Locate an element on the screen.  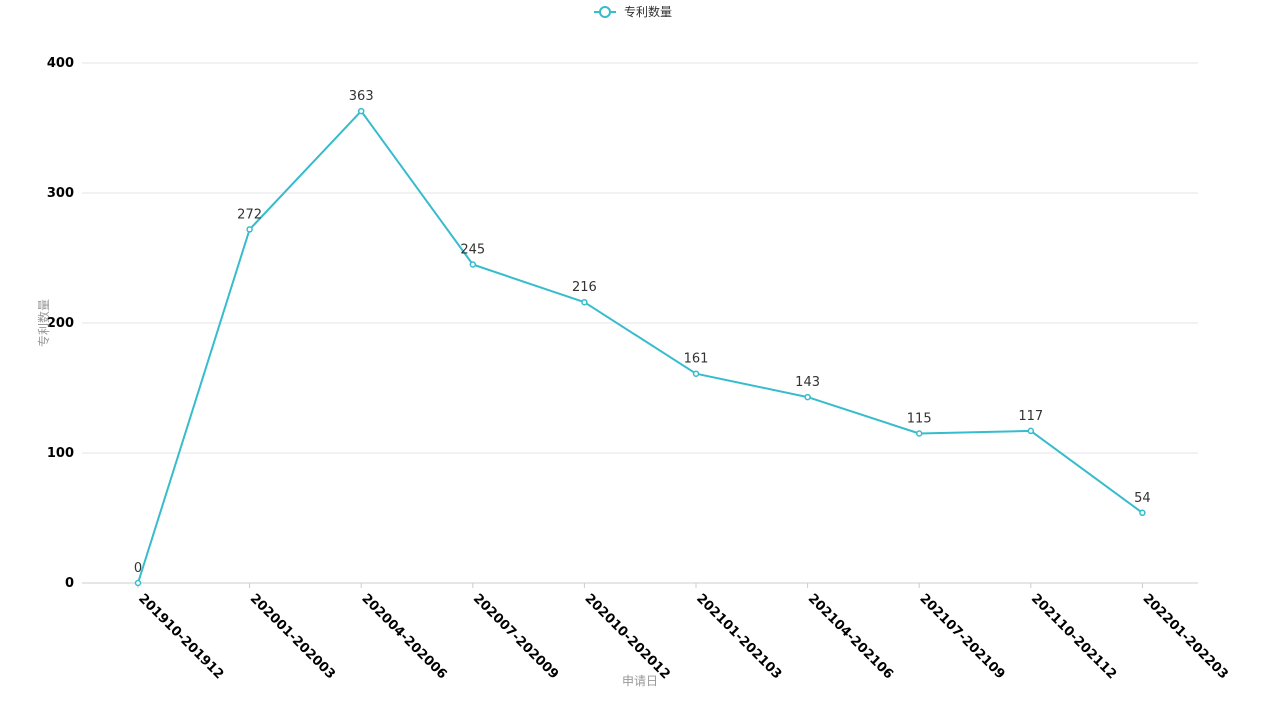
x-axis-title: 申请日 is located at coordinates (640, 681).